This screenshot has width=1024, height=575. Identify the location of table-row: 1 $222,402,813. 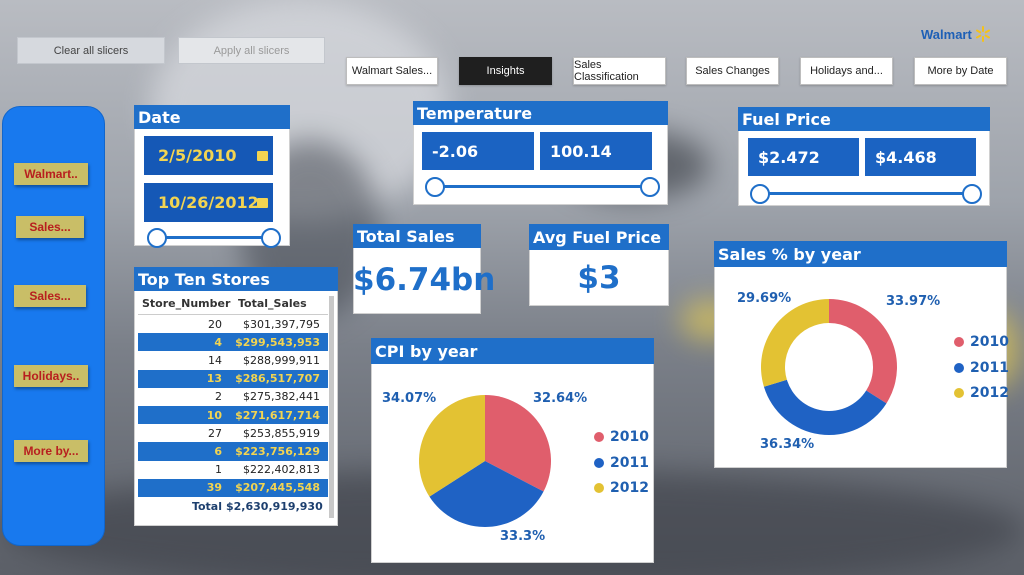
(233, 470).